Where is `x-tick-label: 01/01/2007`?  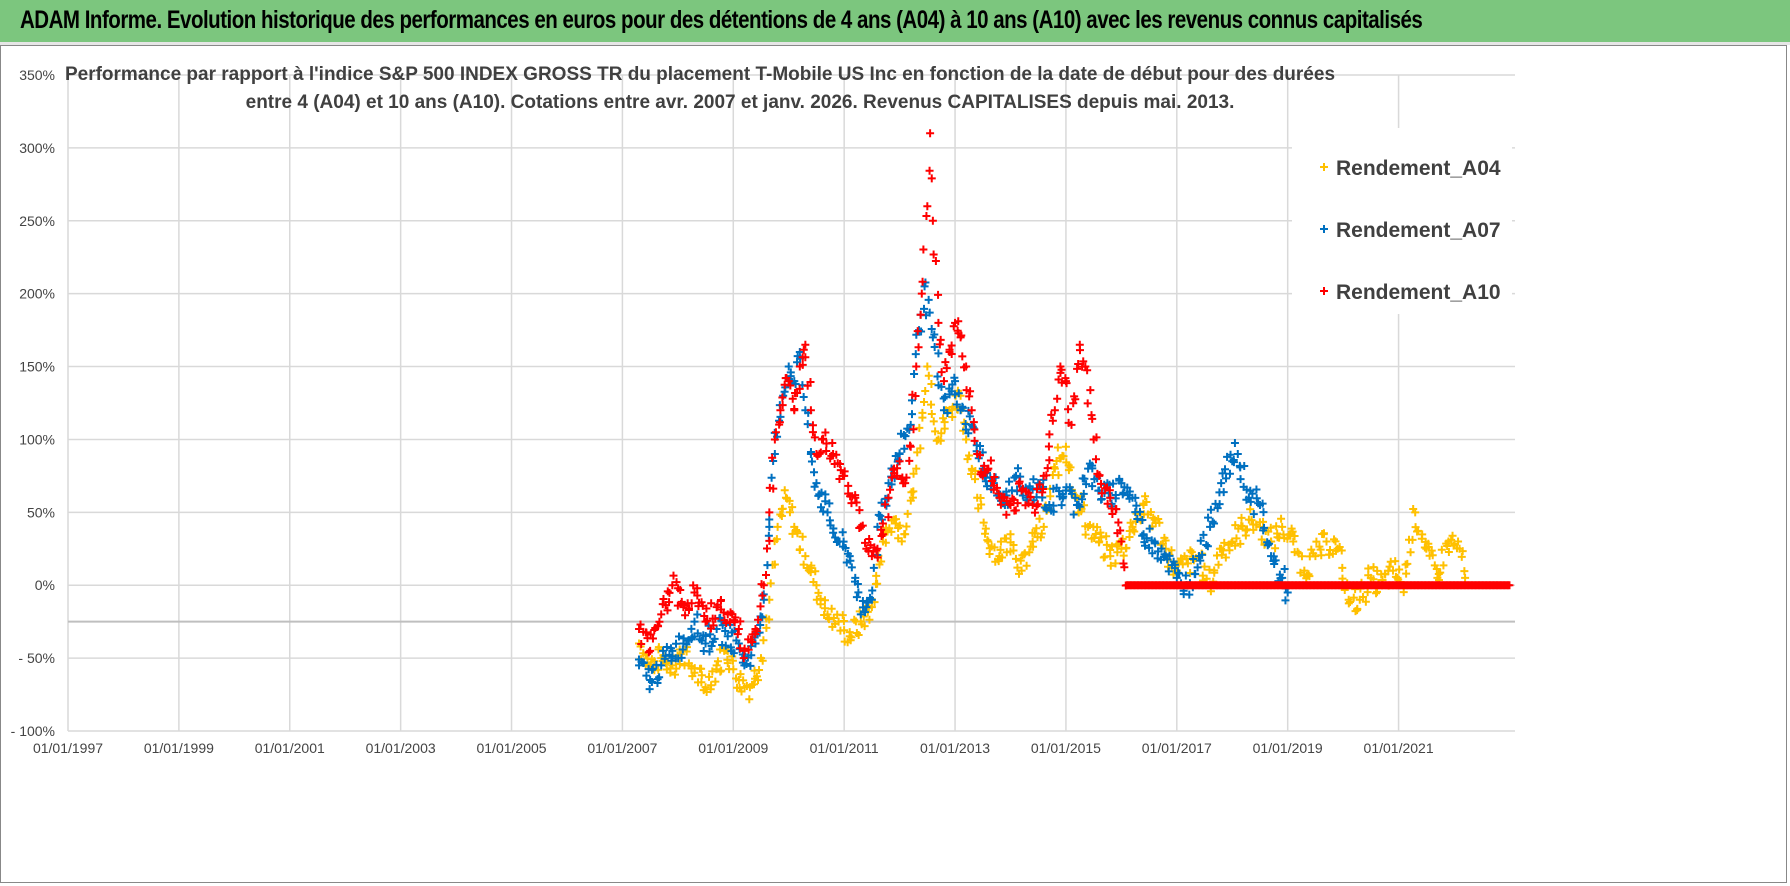 x-tick-label: 01/01/2007 is located at coordinates (622, 748).